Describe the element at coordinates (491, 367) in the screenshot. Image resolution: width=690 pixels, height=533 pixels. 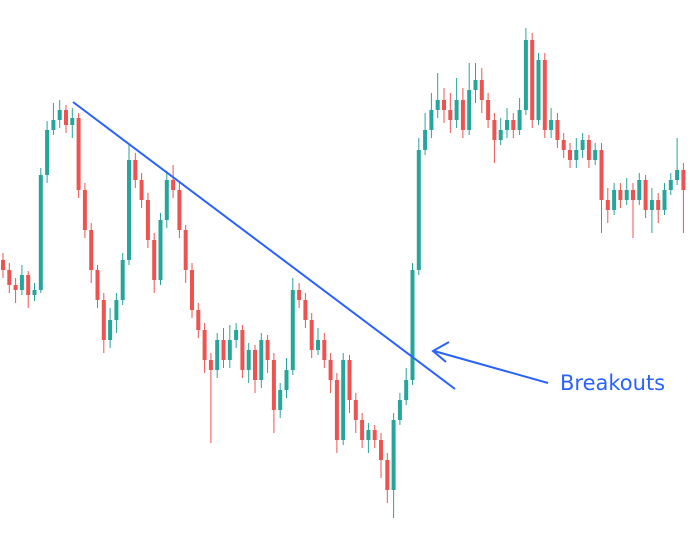
I see `arrow-shaft` at that location.